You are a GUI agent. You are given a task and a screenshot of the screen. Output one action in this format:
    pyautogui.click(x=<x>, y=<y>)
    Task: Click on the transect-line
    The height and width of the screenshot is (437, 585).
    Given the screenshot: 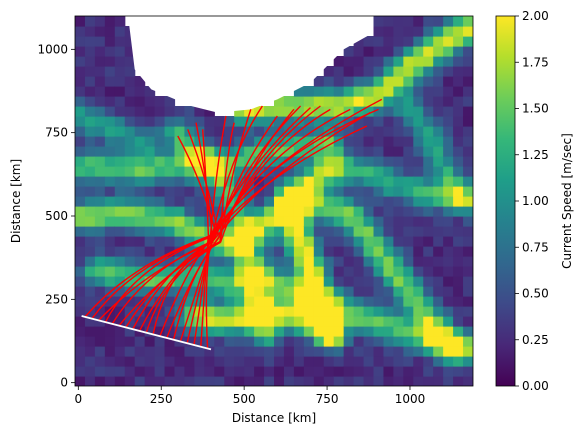 What is the action you would take?
    pyautogui.click(x=146, y=333)
    